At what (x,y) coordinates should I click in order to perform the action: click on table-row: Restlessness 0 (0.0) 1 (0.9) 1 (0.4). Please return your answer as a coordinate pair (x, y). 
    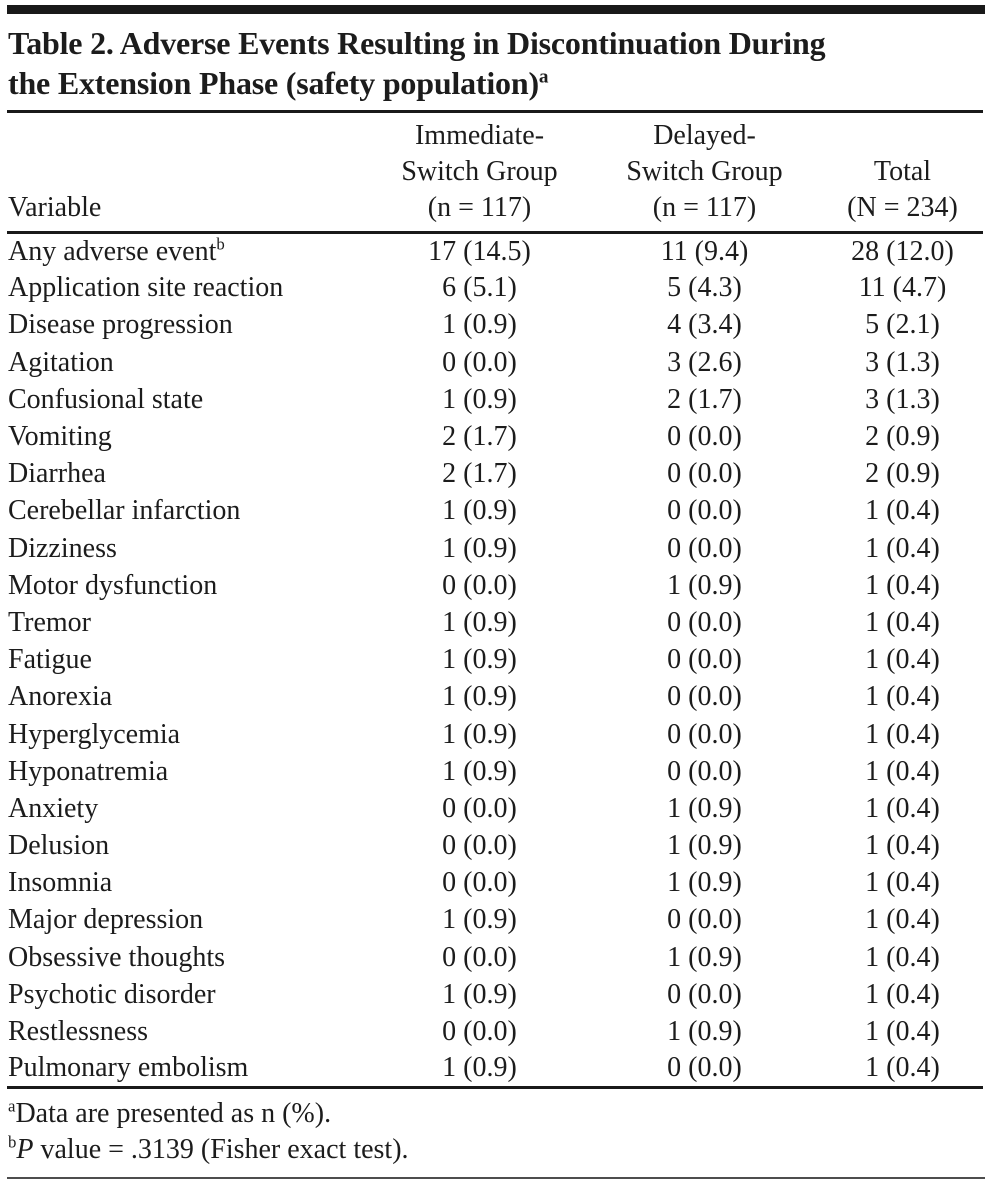
    Looking at the image, I should click on (495, 1031).